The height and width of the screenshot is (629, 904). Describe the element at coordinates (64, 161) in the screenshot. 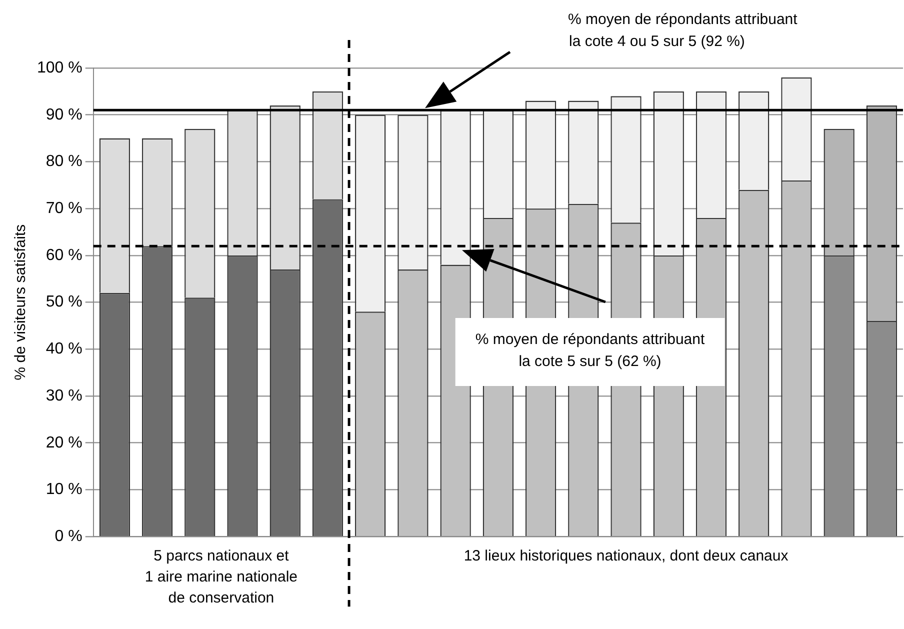

I see `y-tick-label: 80 %` at that location.